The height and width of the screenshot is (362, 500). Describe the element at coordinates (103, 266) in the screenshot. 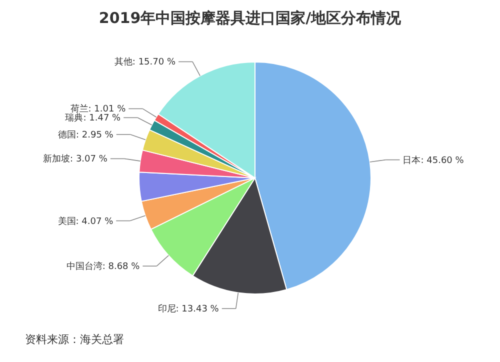

I see `slice-label: 中国台湾: 8.68 %` at that location.